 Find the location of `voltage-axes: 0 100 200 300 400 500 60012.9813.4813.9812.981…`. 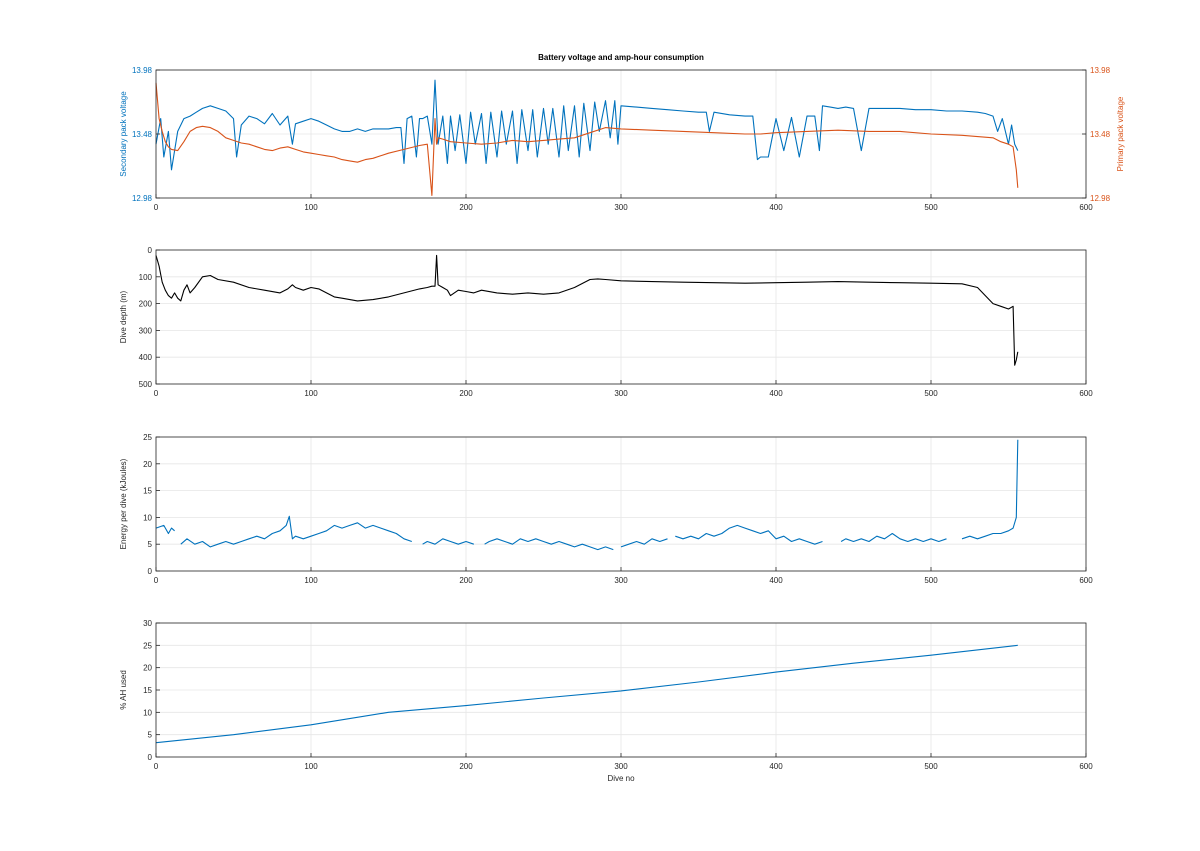

voltage-axes: 0 100 200 300 400 500 60012.9813.4813.9812.981… is located at coordinates (622, 139).